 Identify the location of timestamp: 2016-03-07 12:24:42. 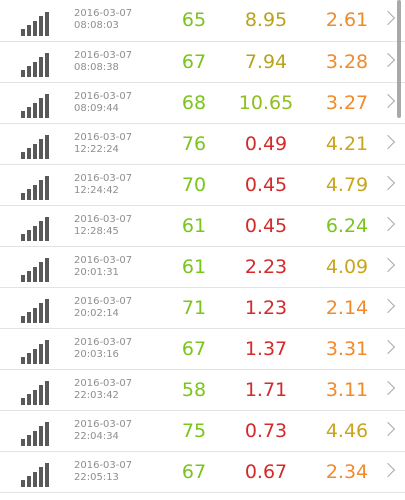
(103, 185).